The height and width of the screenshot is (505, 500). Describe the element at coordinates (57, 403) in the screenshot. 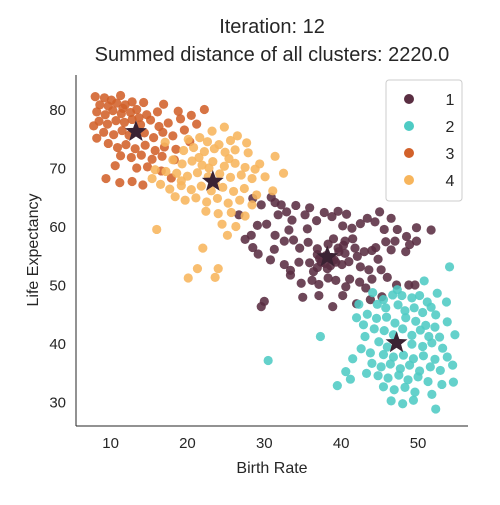

I see `y-tick-label: 30` at that location.